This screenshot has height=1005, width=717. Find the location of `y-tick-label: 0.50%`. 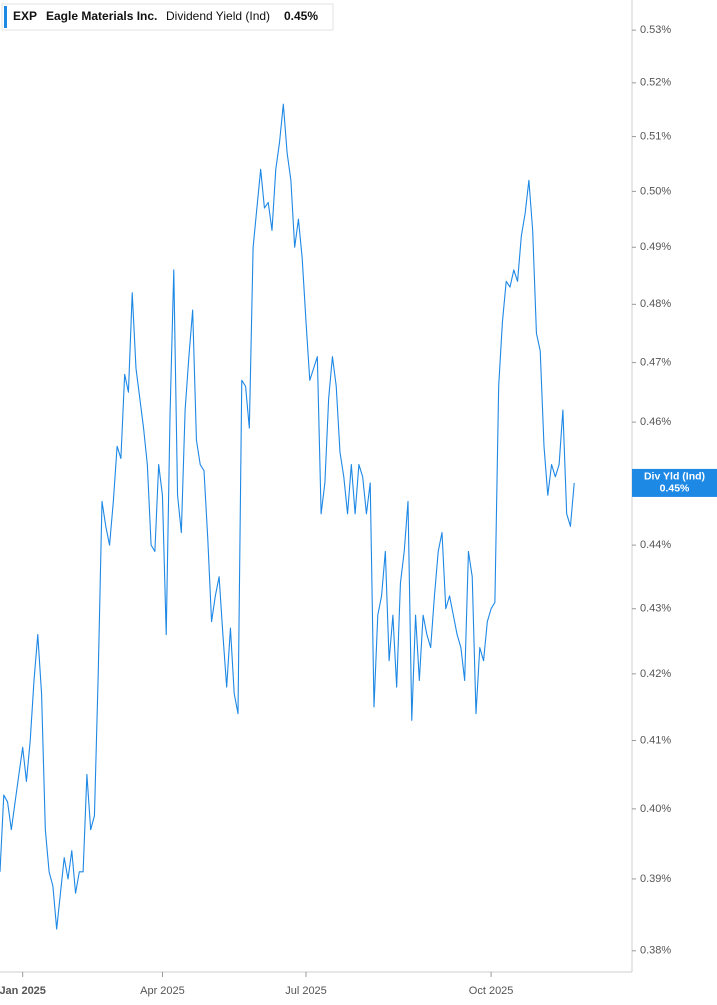

y-tick-label: 0.50% is located at coordinates (655, 191).